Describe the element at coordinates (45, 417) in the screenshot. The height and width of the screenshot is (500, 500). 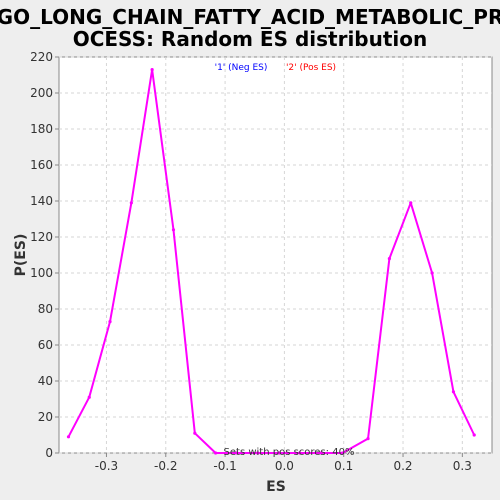
I see `y-tick-label: 20` at that location.